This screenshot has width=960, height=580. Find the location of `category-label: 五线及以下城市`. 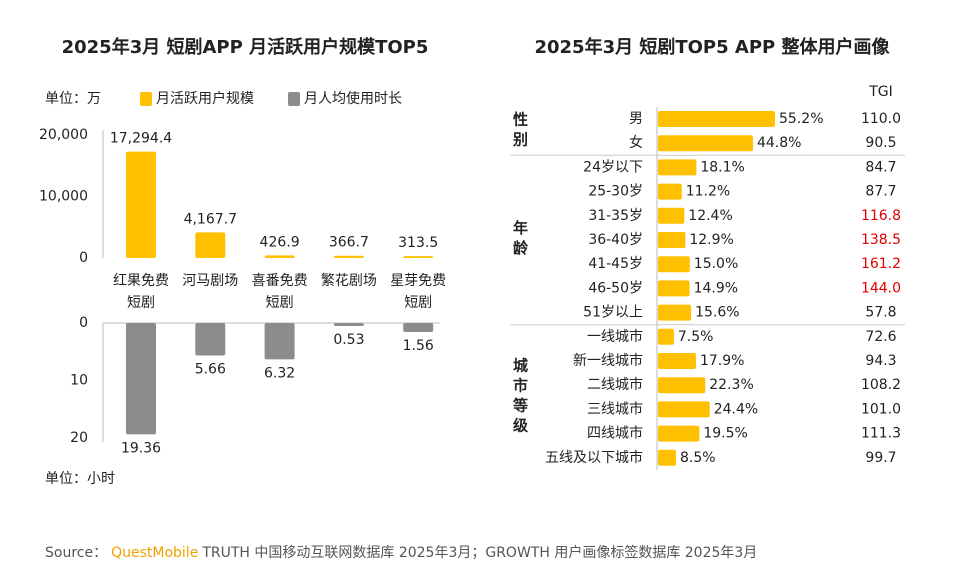

category-label: 五线及以下城市 is located at coordinates (594, 457).